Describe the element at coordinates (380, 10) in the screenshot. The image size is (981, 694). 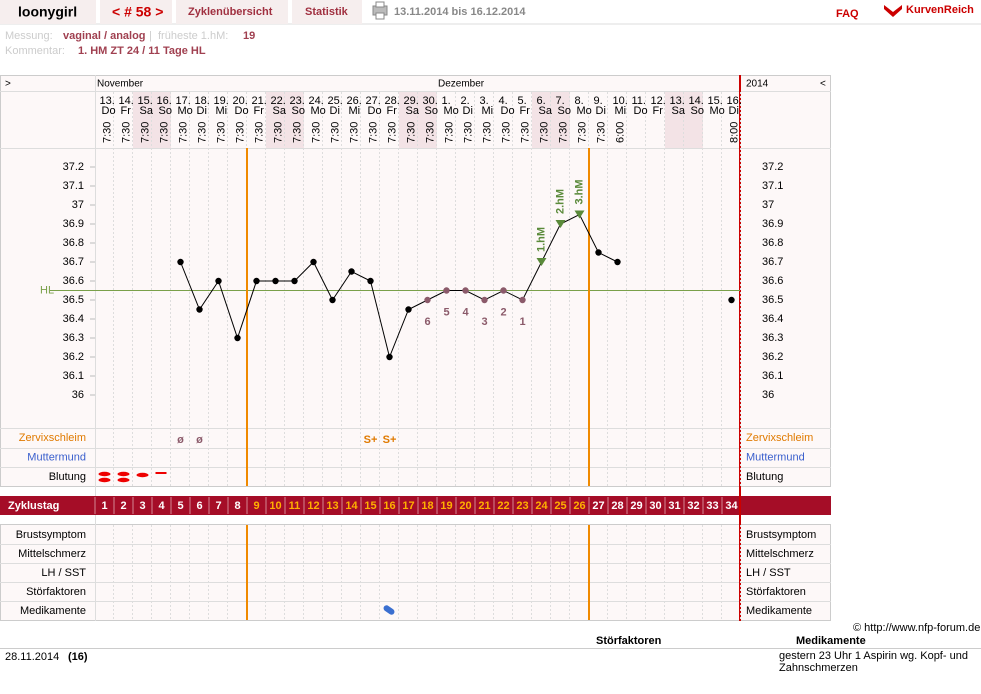
I see `print-icon` at that location.